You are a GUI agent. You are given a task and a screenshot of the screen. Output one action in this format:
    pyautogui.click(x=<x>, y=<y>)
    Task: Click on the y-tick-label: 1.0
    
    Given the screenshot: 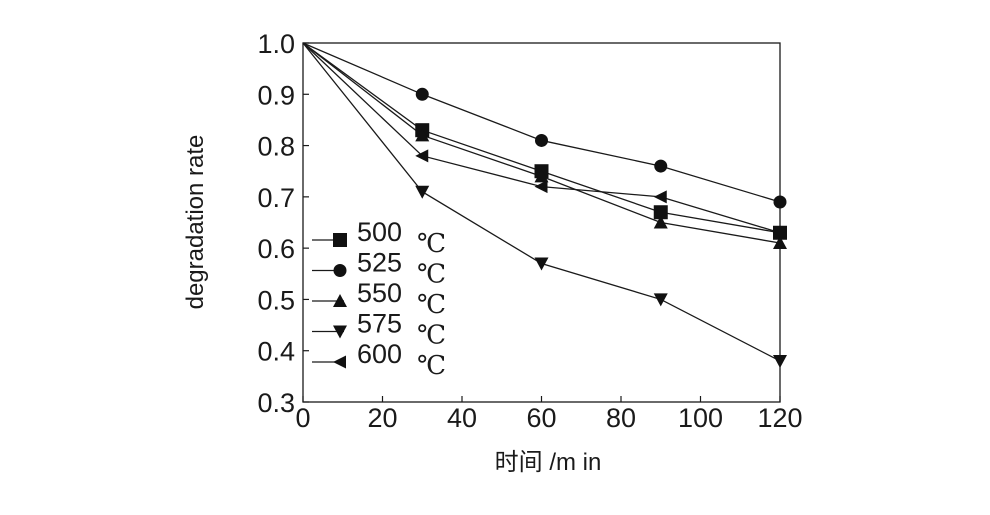 What is the action you would take?
    pyautogui.click(x=276, y=44)
    